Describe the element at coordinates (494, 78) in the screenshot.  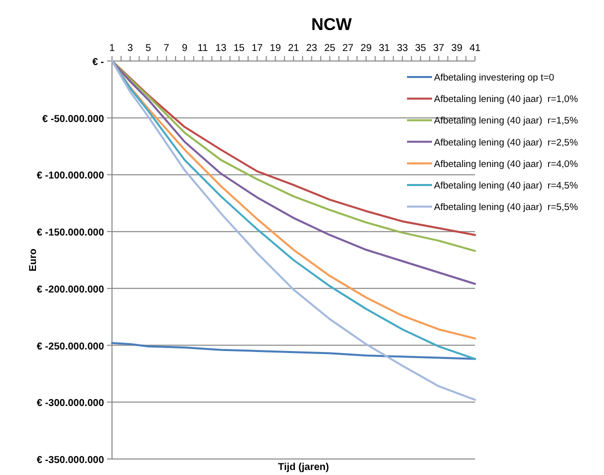
I see `legend-label: Afbetaling investering op t=0` at that location.